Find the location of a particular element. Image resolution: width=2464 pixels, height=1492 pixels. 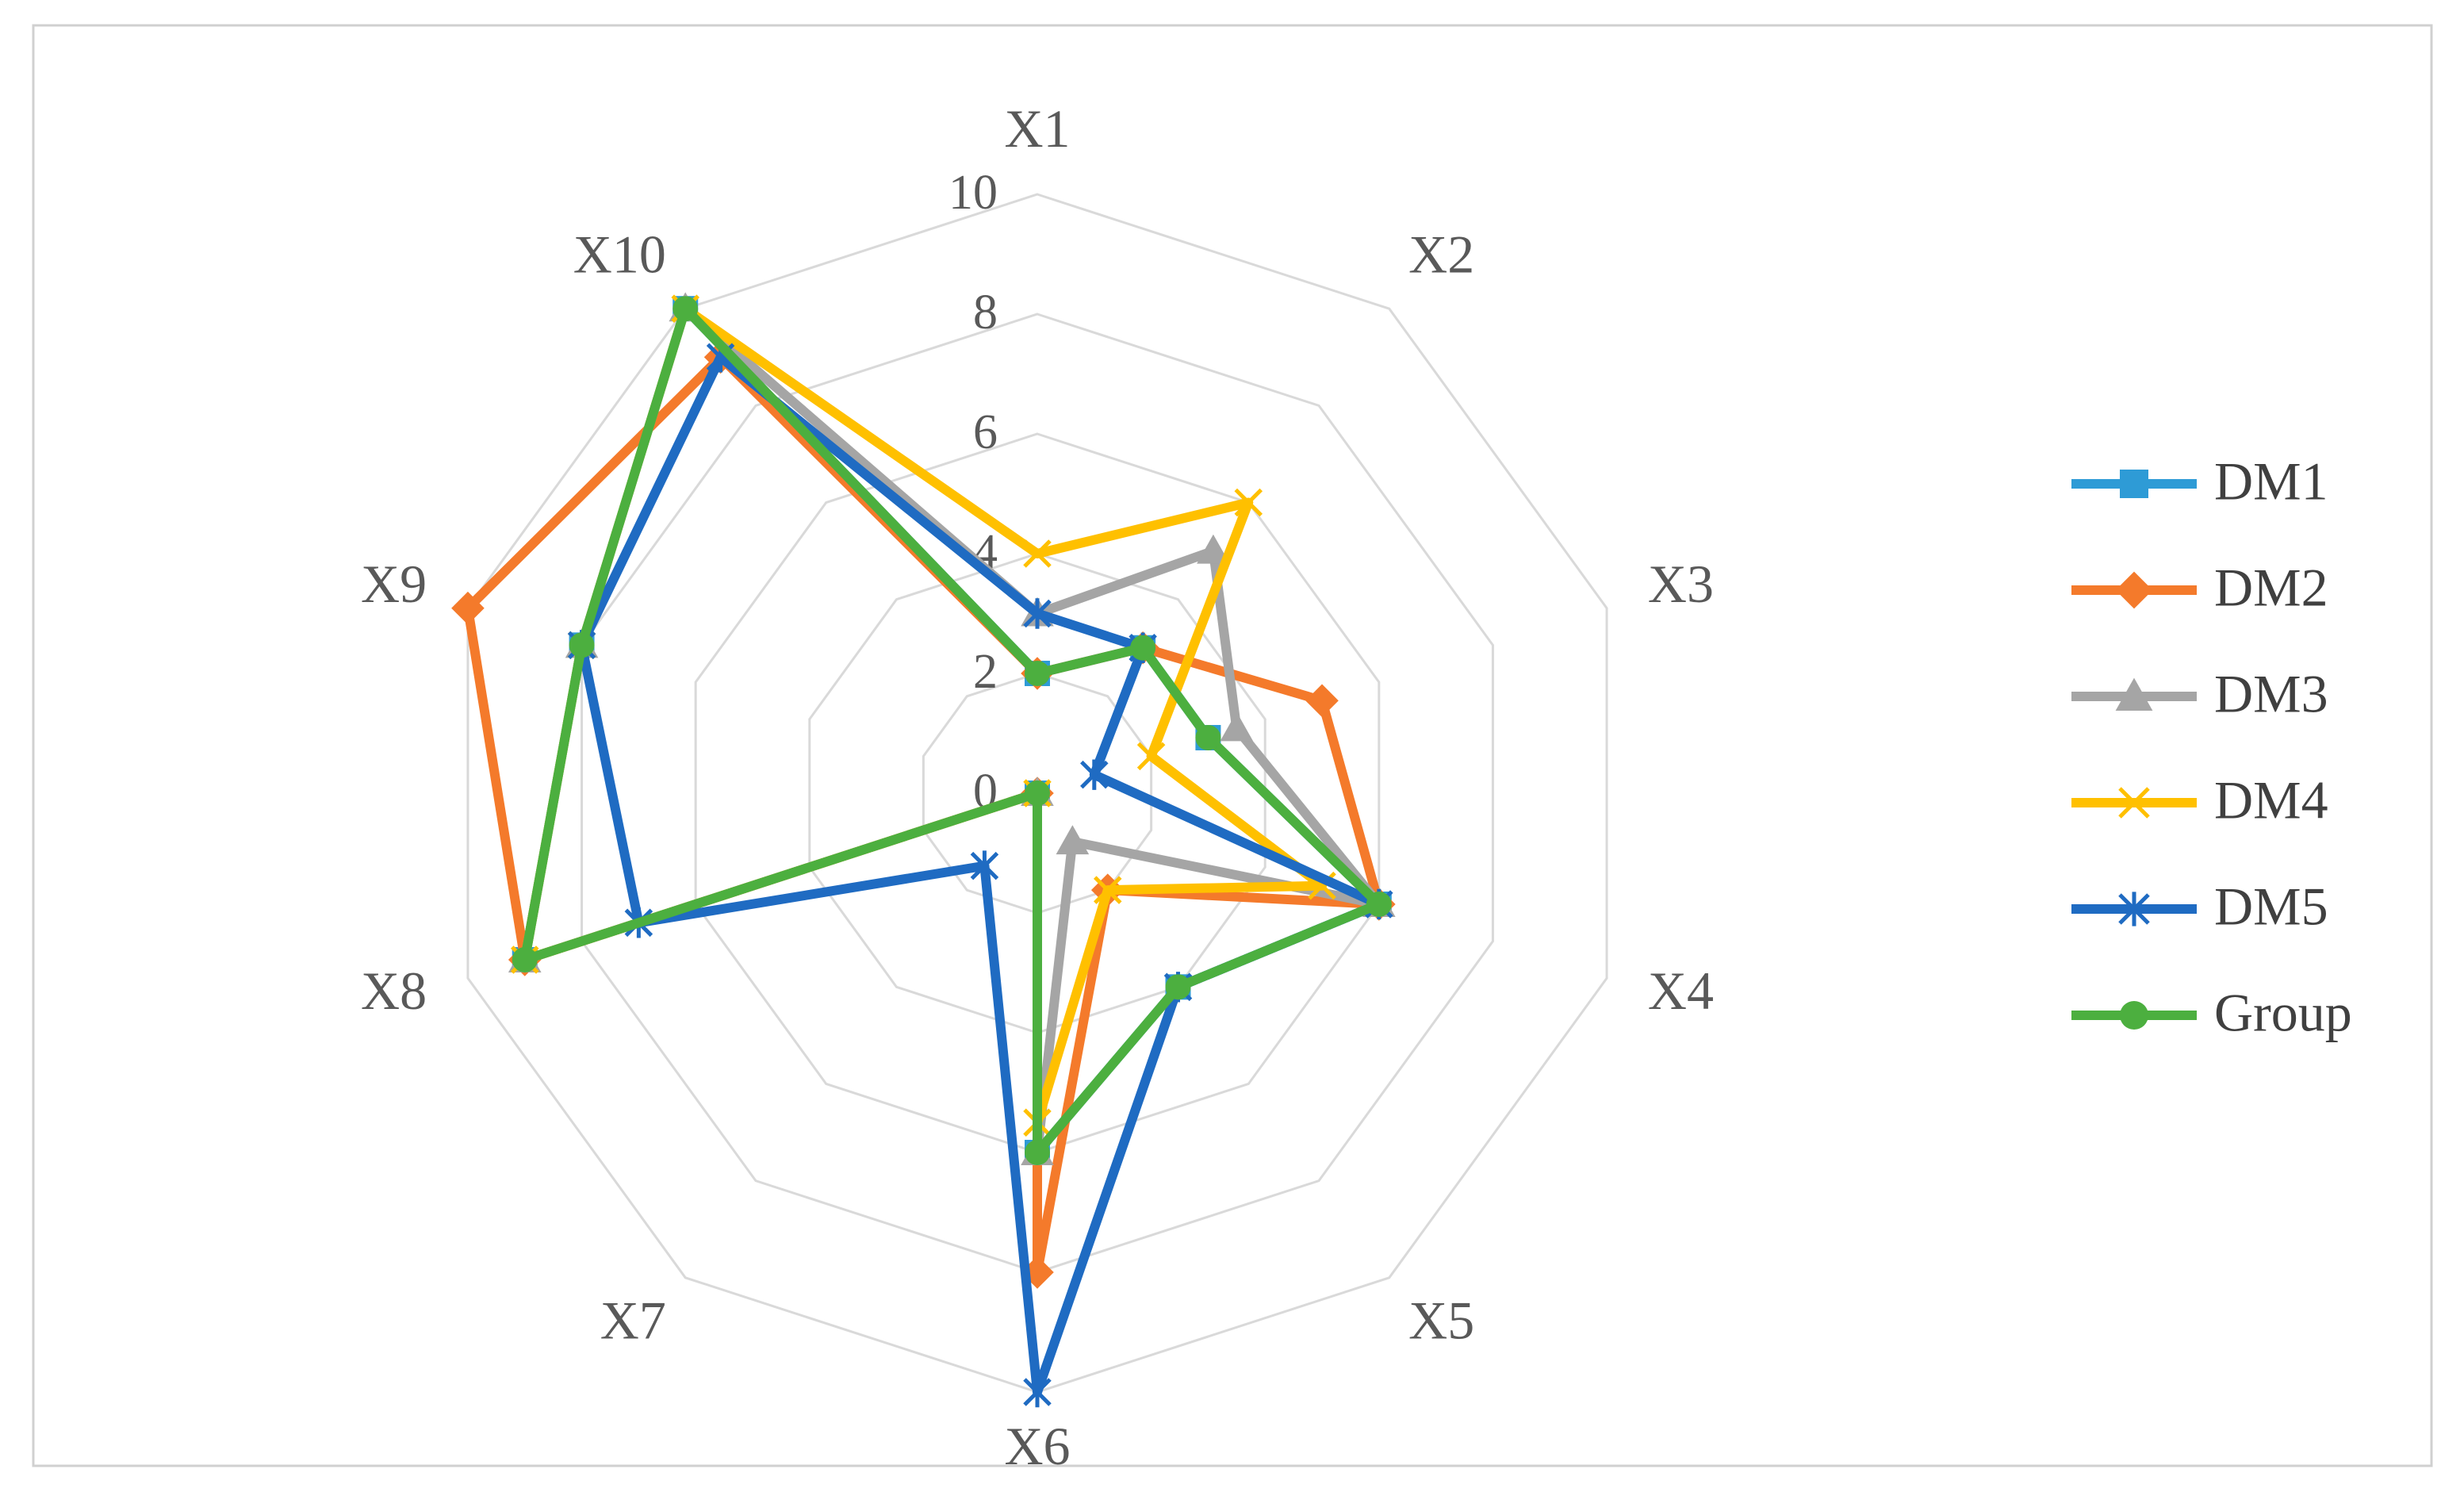

legend-item-dm3: DM3 is located at coordinates (2199, 694).